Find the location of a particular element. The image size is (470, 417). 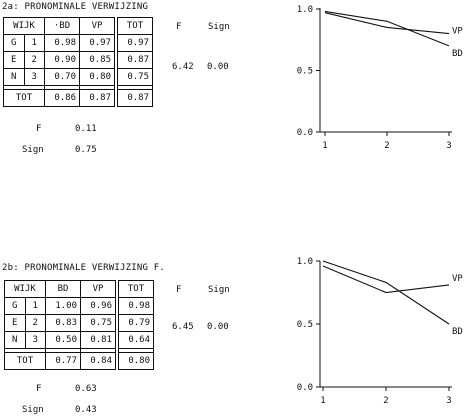

table-header-row: WIJK ·BD VP TOT is located at coordinates (78, 26).